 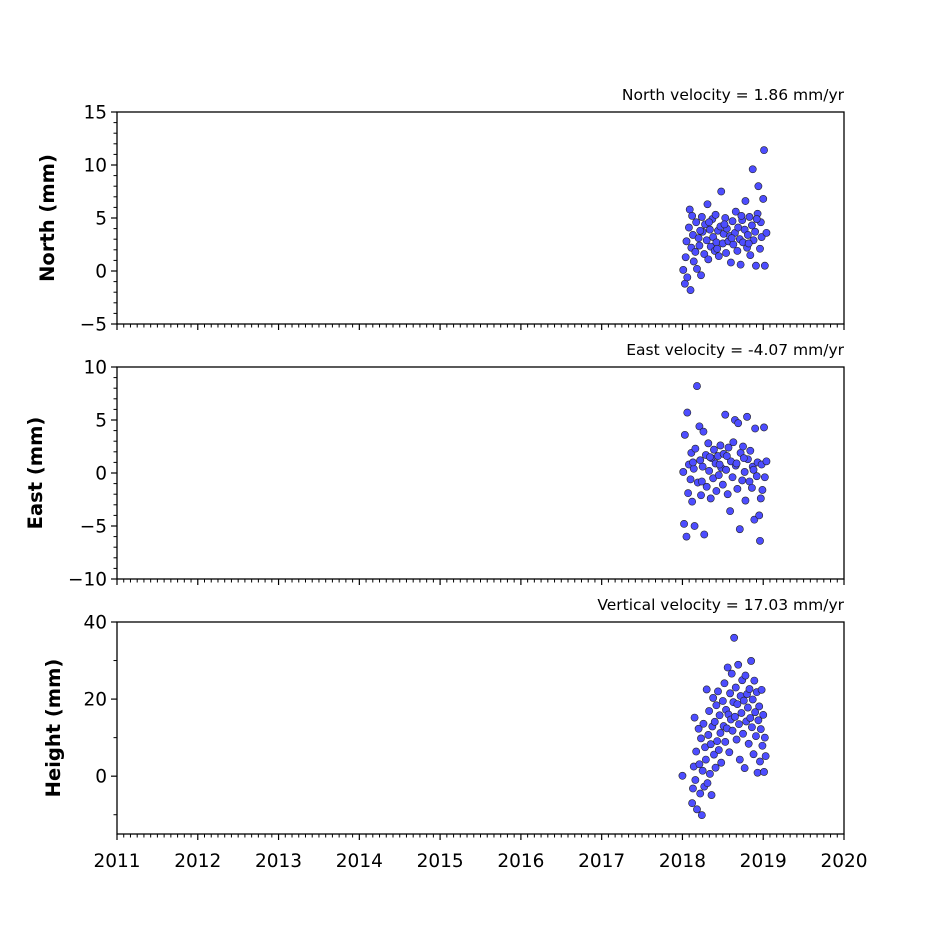 I want to click on y-tick-label: 5, so click(x=101, y=421).